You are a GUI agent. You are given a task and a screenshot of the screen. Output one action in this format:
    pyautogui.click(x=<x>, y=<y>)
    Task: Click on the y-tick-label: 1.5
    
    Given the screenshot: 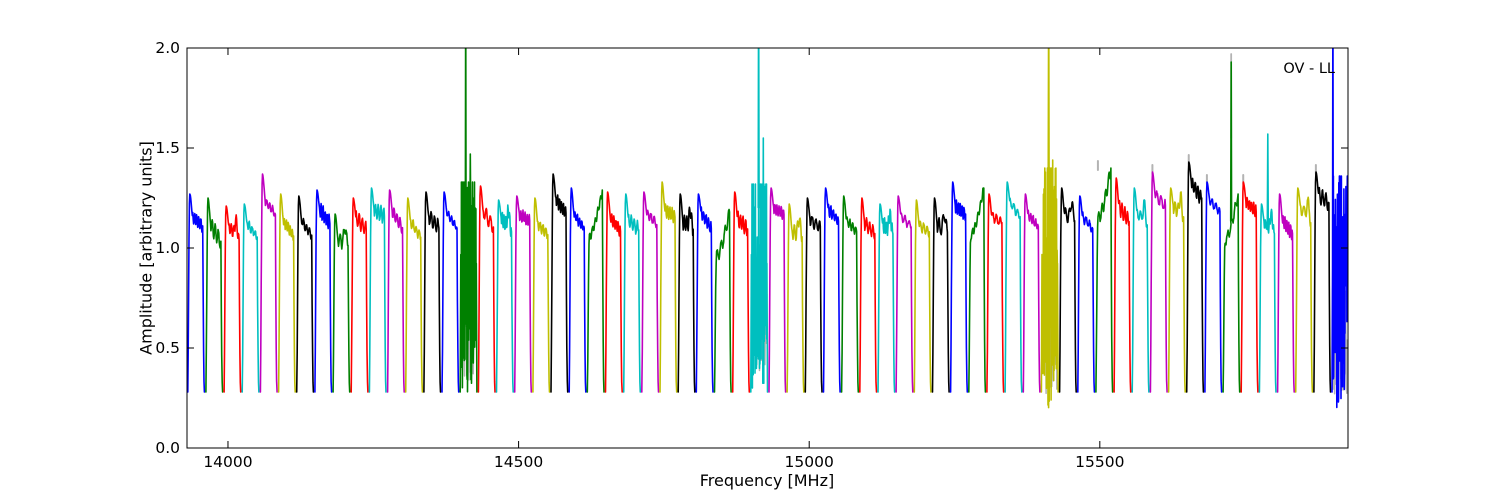 What is the action you would take?
    pyautogui.click(x=167, y=148)
    